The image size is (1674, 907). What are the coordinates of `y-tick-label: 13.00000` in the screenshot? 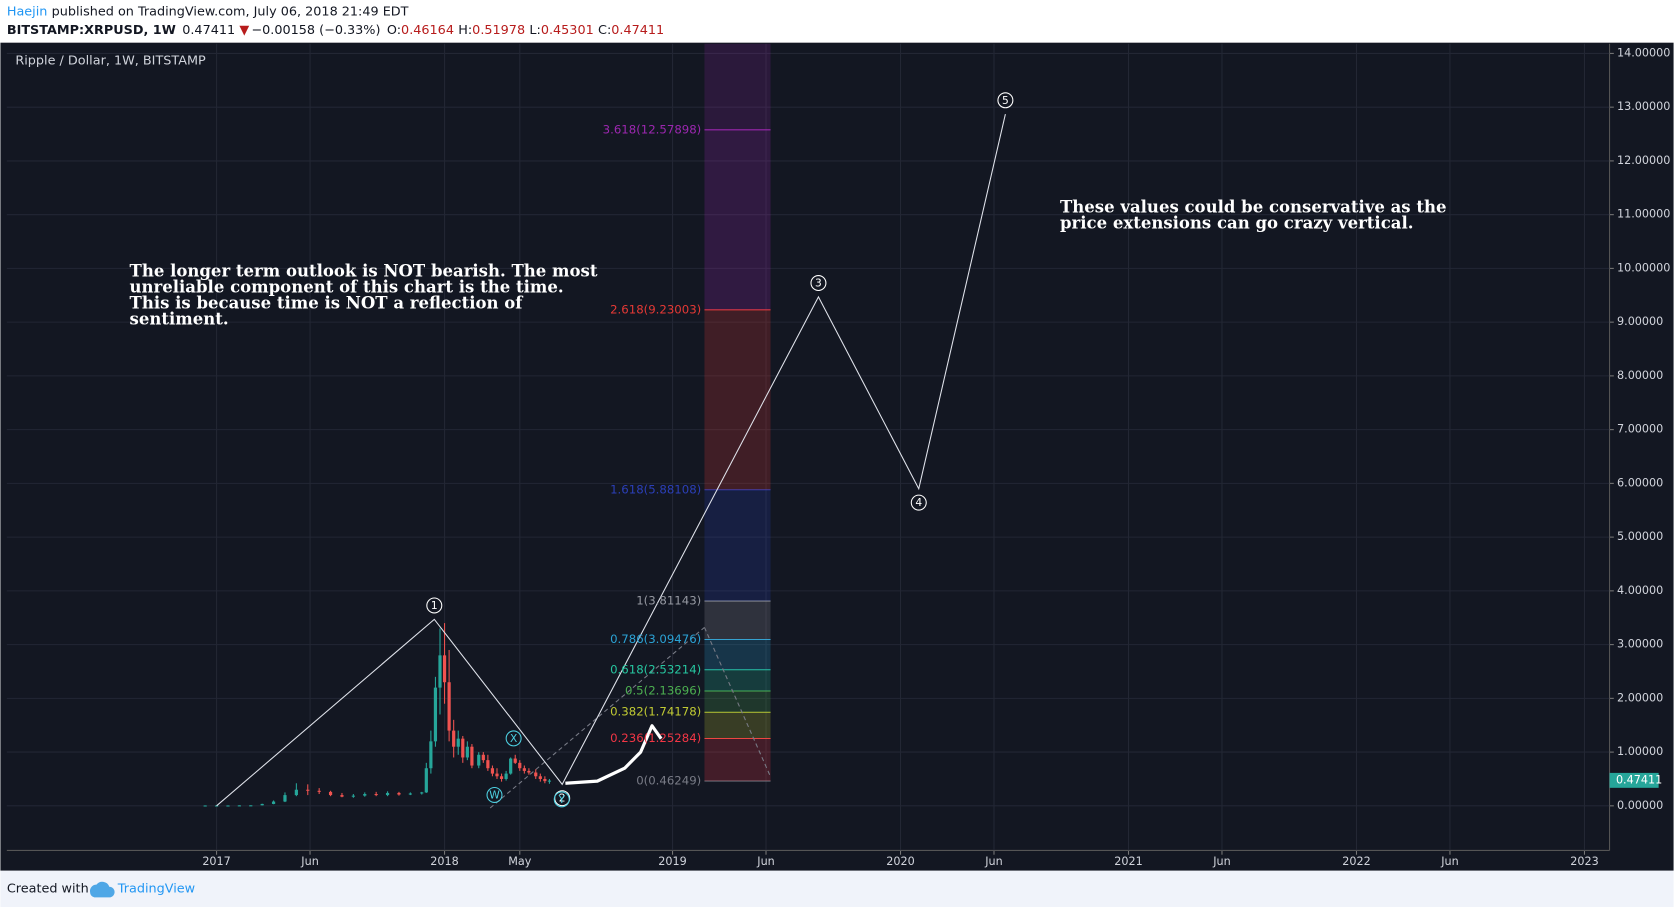 It's located at (1643, 106).